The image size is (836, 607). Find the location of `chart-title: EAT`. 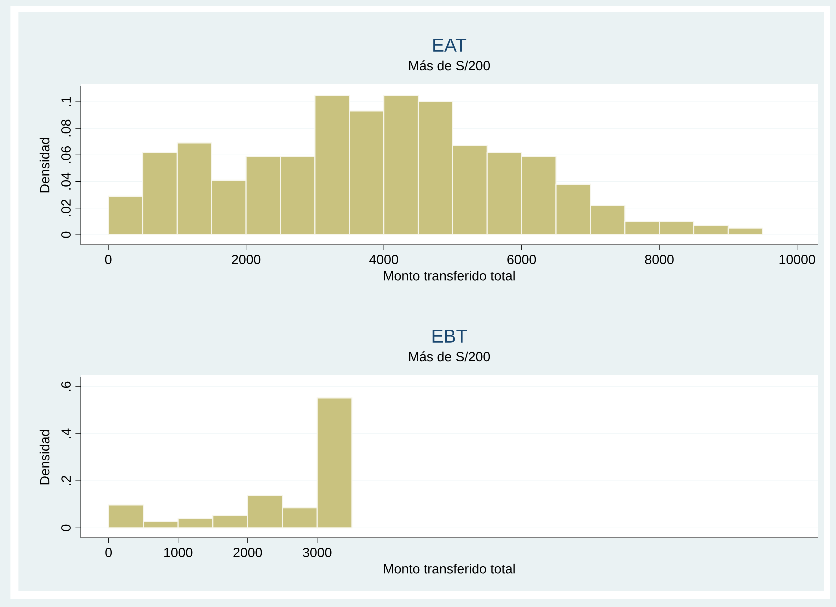

chart-title: EAT is located at coordinates (450, 45).